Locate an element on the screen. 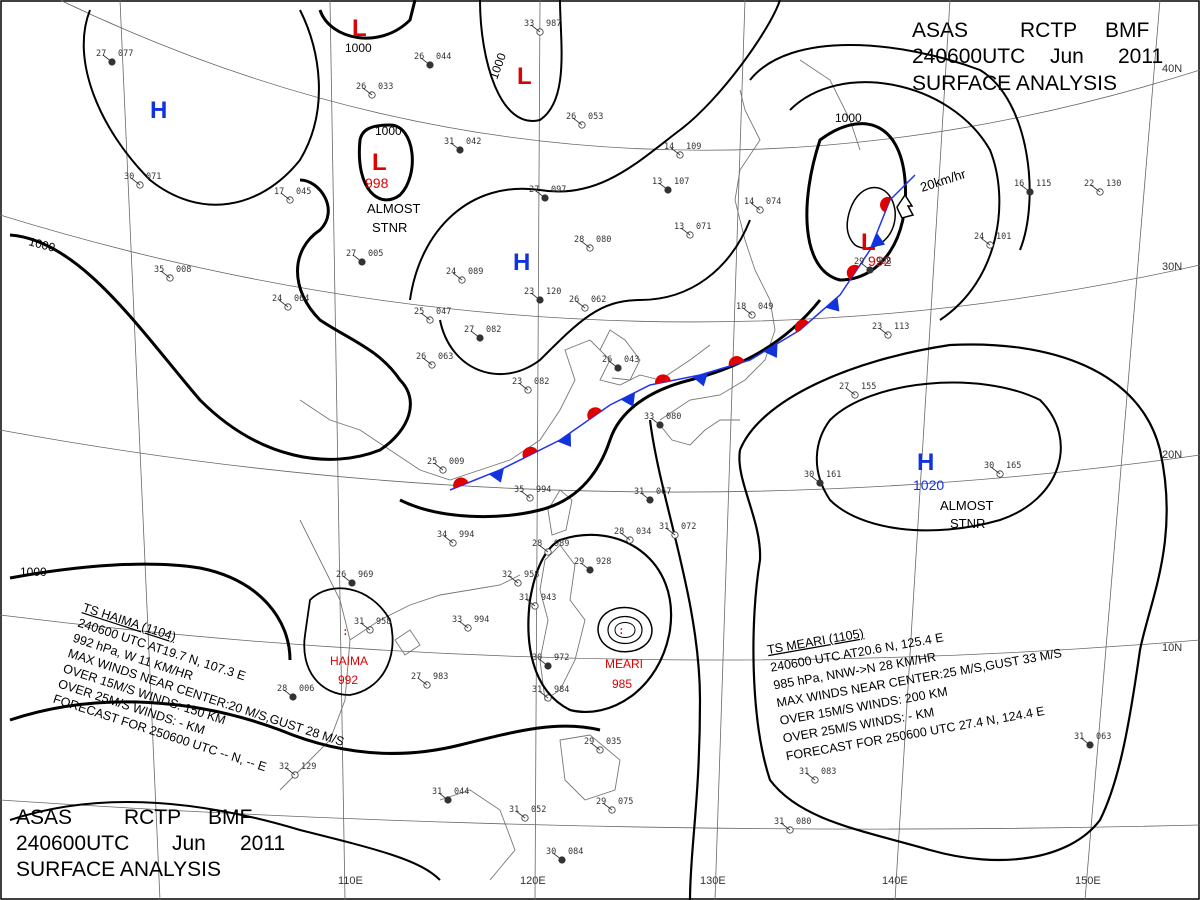  station-plot: 31 067 is located at coordinates (652, 495).